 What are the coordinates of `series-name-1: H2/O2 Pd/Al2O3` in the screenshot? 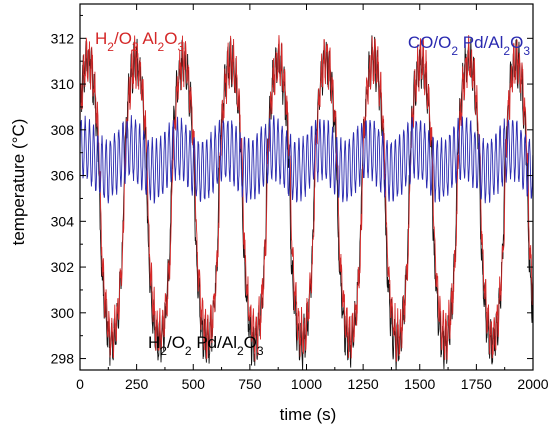 It's located at (206, 345).